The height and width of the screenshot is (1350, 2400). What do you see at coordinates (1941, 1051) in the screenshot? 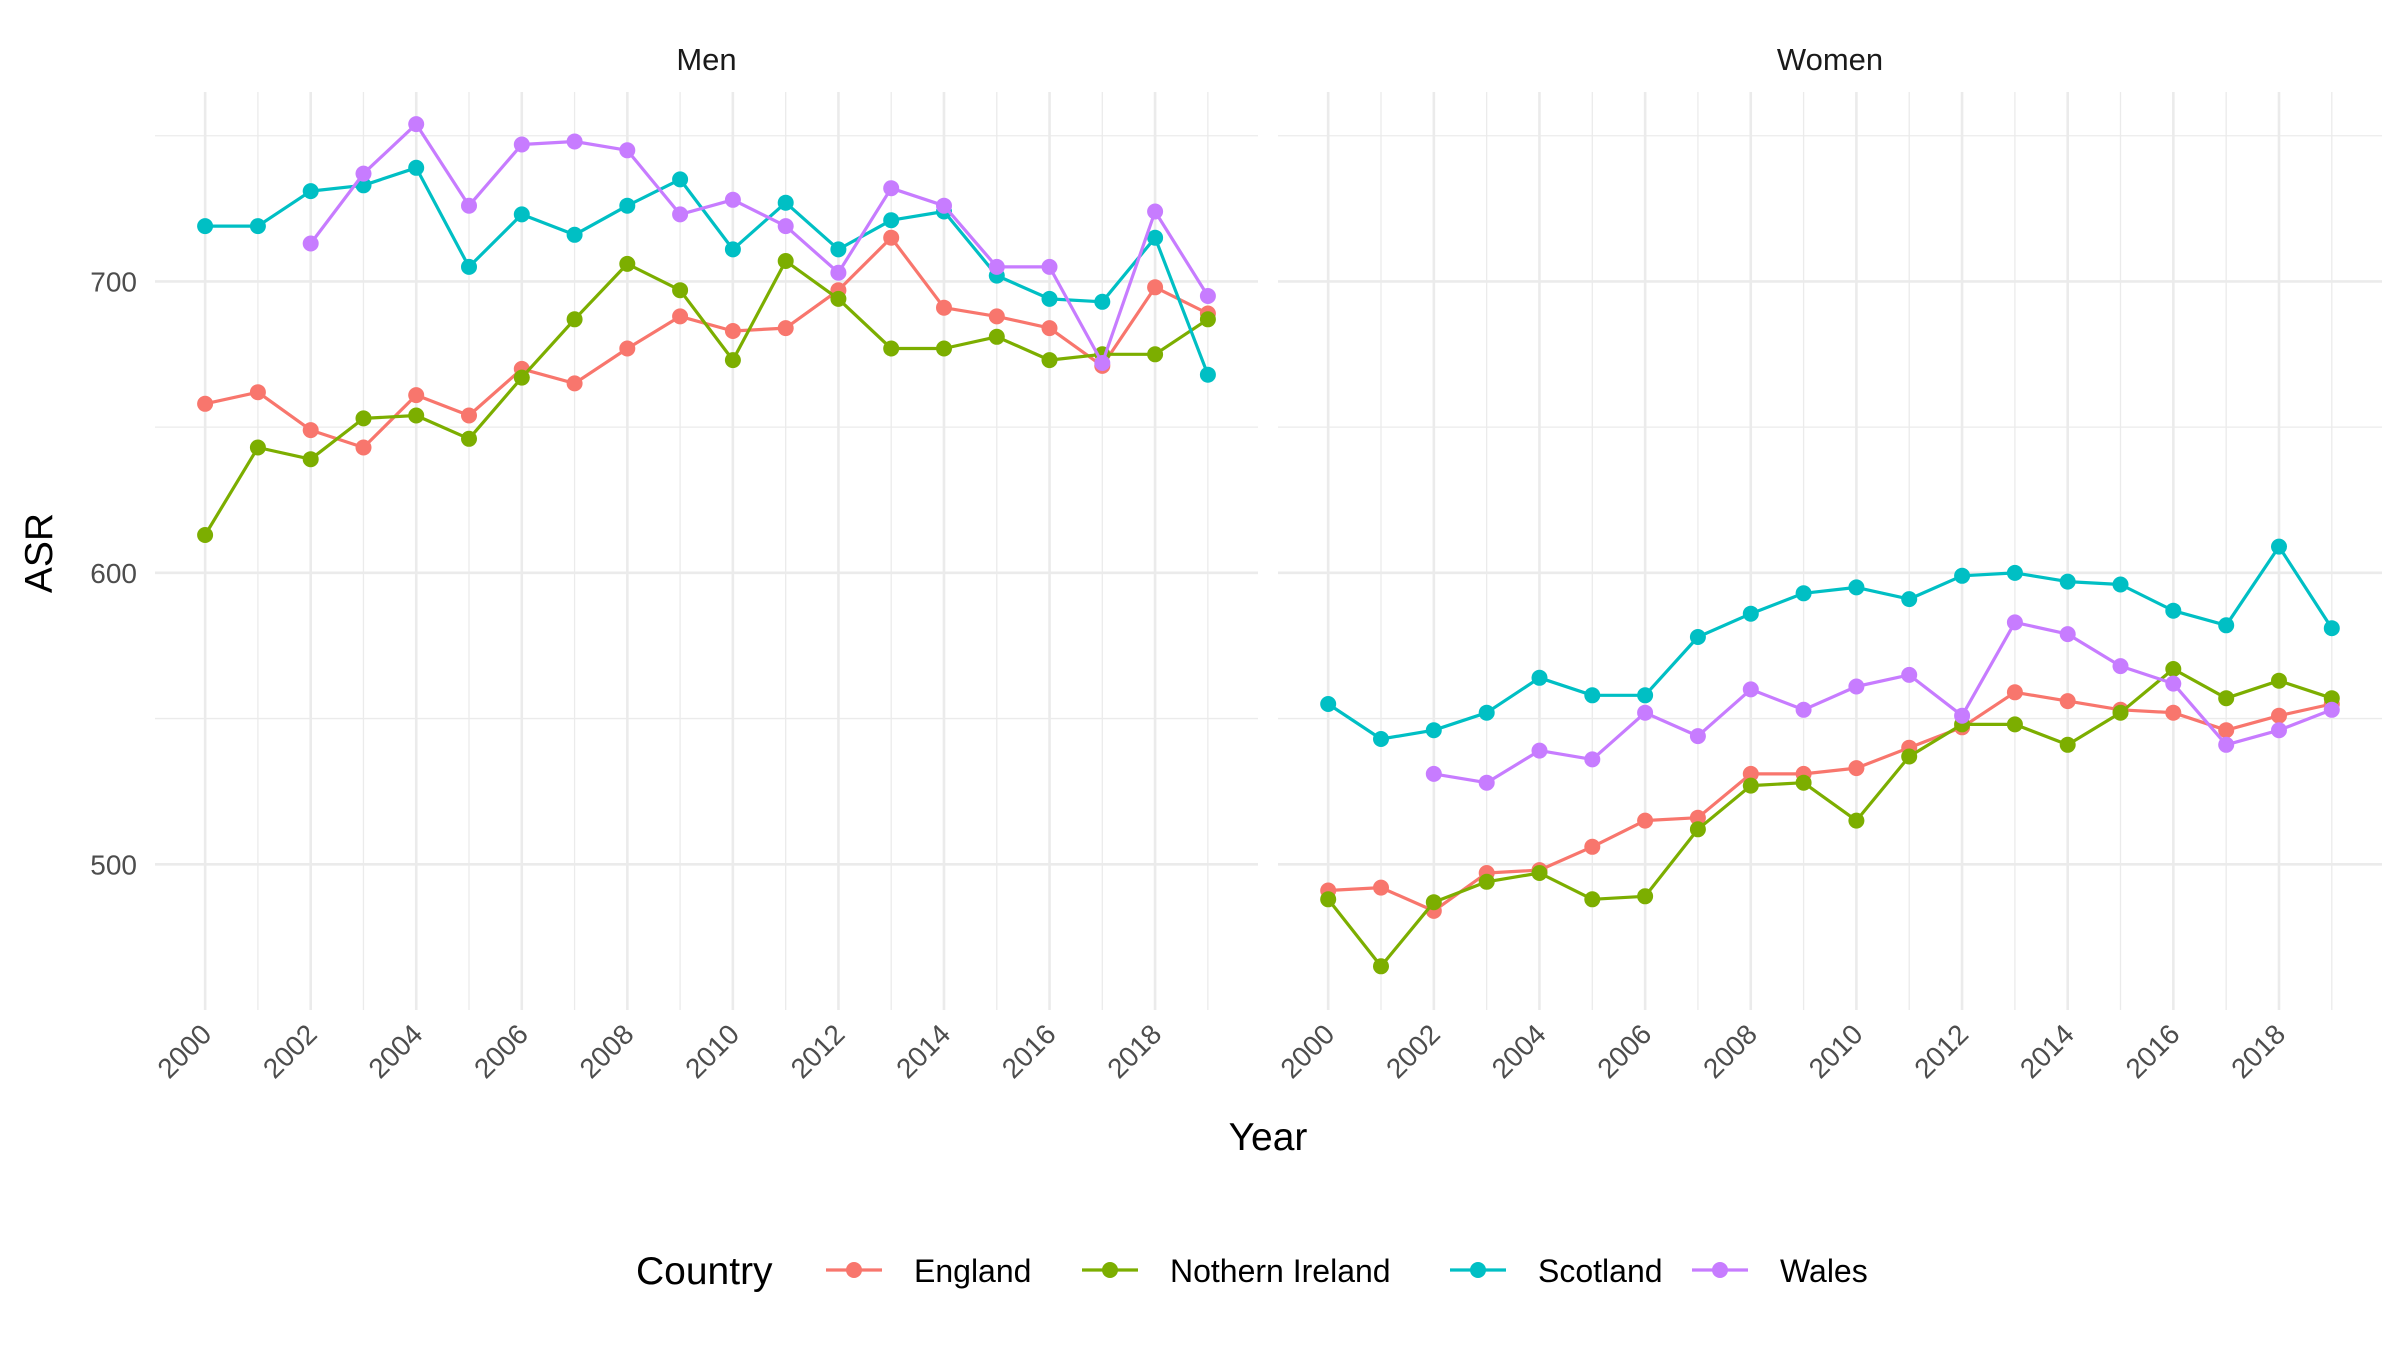
I see `x-tick-label: 2012` at bounding box center [1941, 1051].